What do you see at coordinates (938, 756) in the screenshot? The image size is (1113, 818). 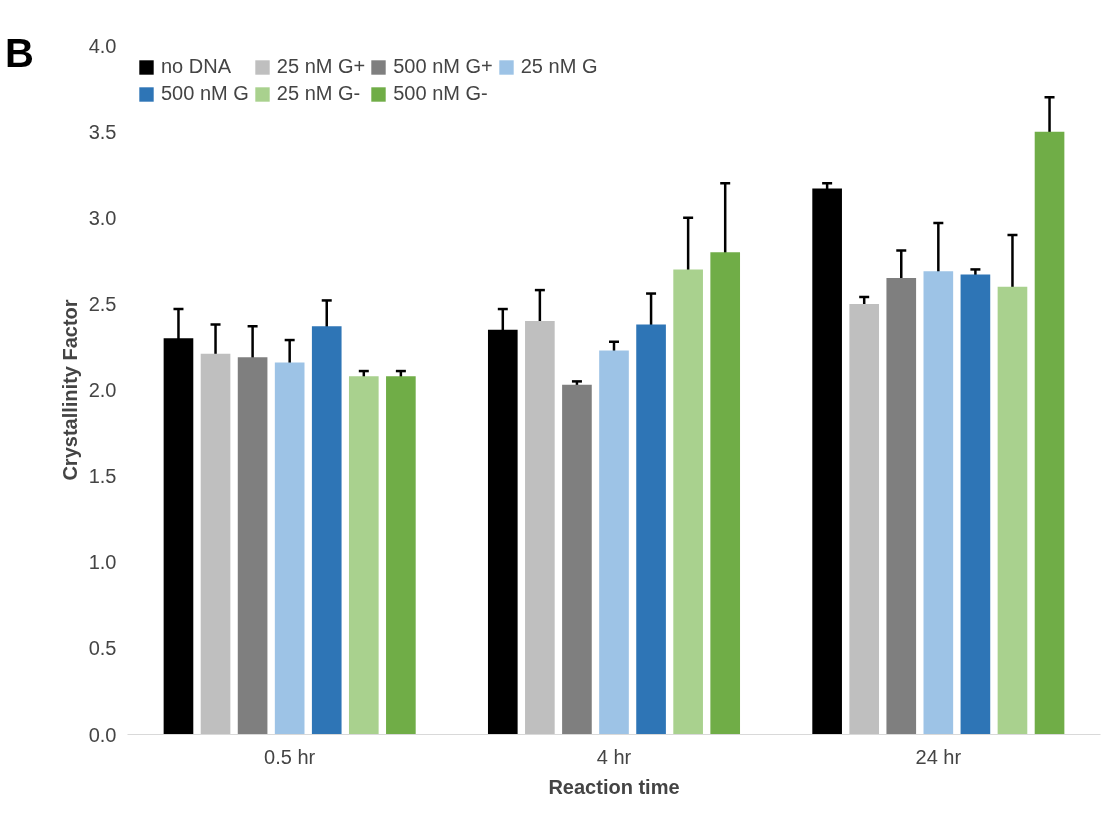 I see `x-tick-label: 24 hr` at bounding box center [938, 756].